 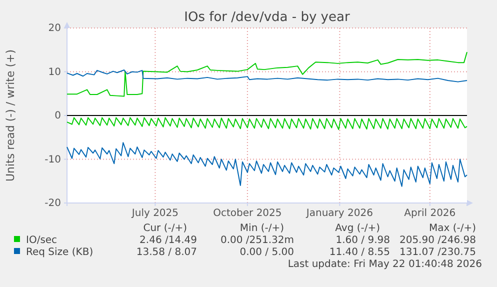 I want to click on y-axis-title: Units read (-) / write (+), so click(x=10, y=115).